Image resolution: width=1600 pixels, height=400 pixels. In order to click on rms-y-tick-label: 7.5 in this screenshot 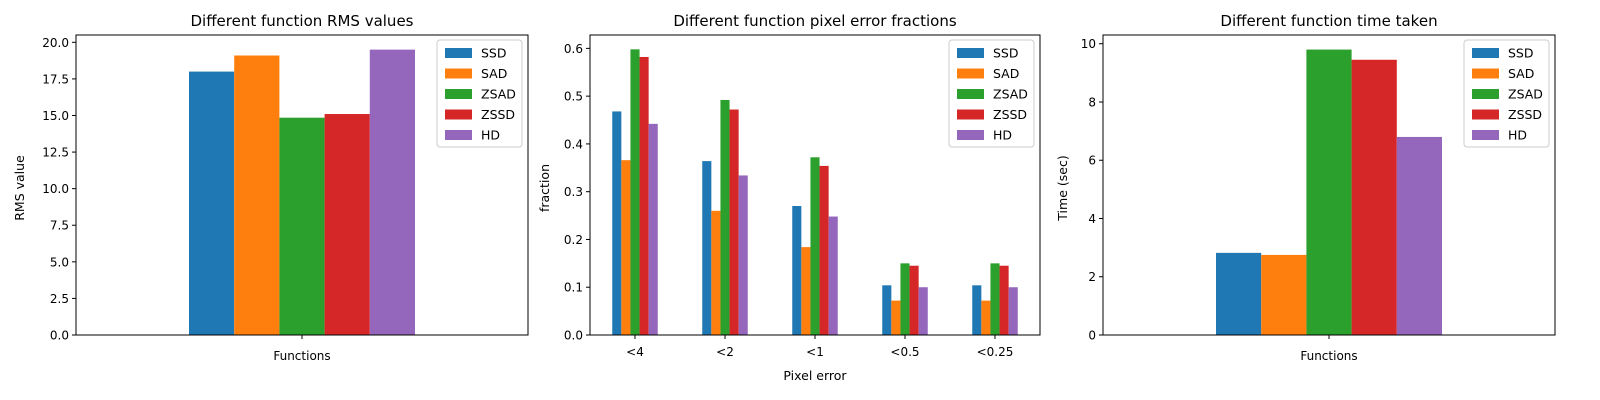, I will do `click(59, 226)`.